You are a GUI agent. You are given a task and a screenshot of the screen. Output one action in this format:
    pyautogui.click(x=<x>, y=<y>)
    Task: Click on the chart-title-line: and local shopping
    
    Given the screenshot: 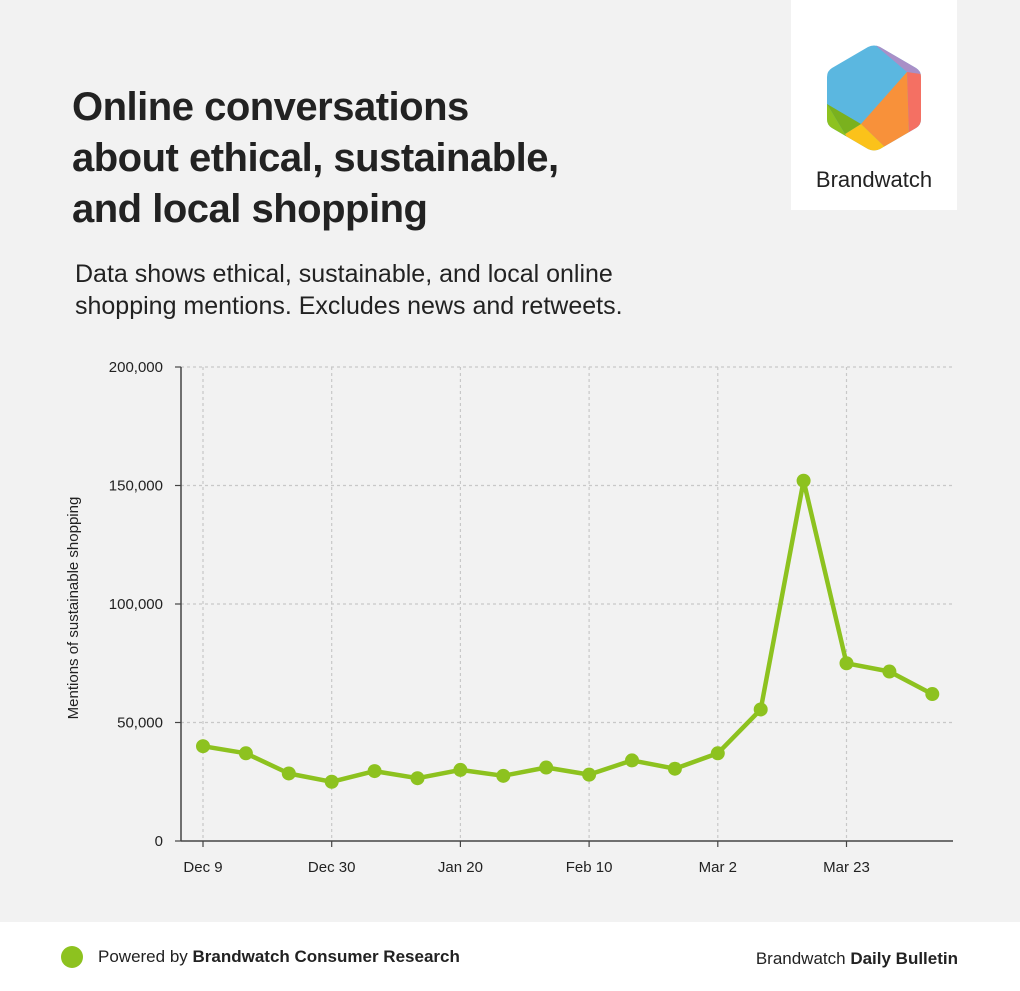 What is the action you would take?
    pyautogui.click(x=250, y=209)
    